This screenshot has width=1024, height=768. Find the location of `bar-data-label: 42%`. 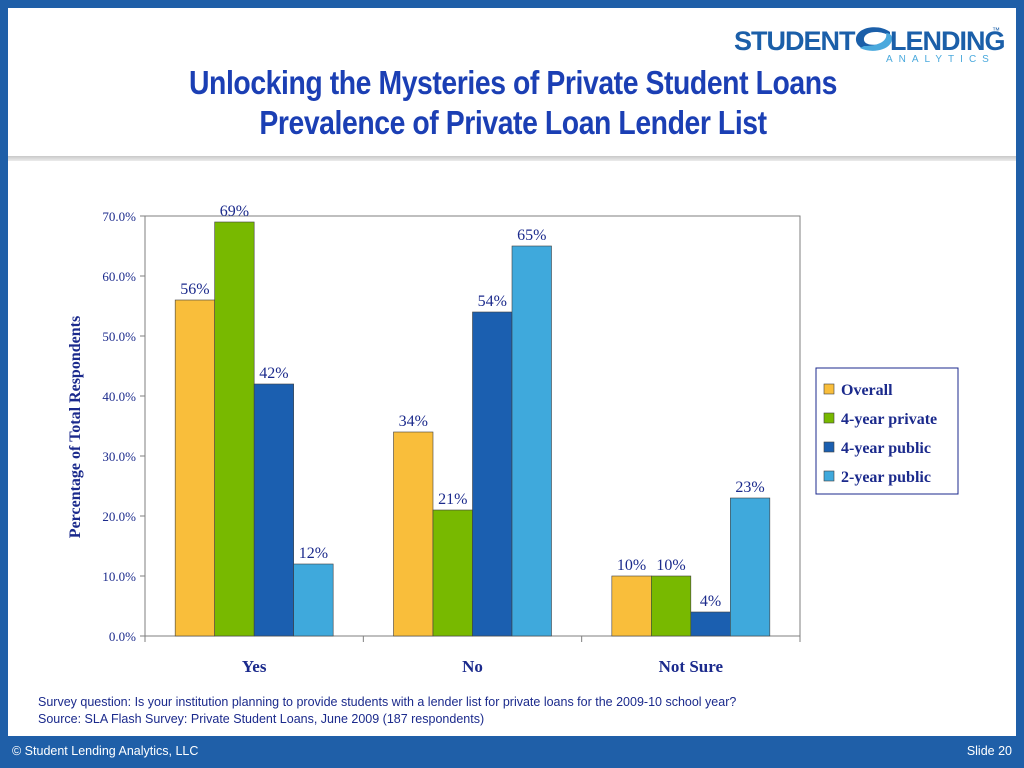

bar-data-label: 42% is located at coordinates (273, 373).